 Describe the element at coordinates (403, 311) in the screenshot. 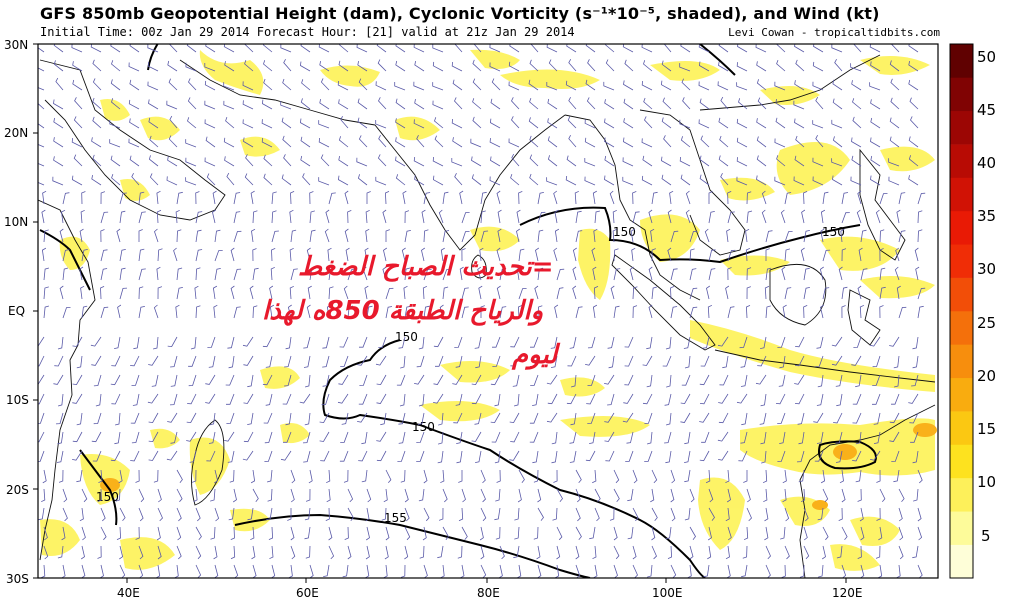

I see `overlay-text-line-2: والرياح الطبقة 850ه لهذا` at that location.